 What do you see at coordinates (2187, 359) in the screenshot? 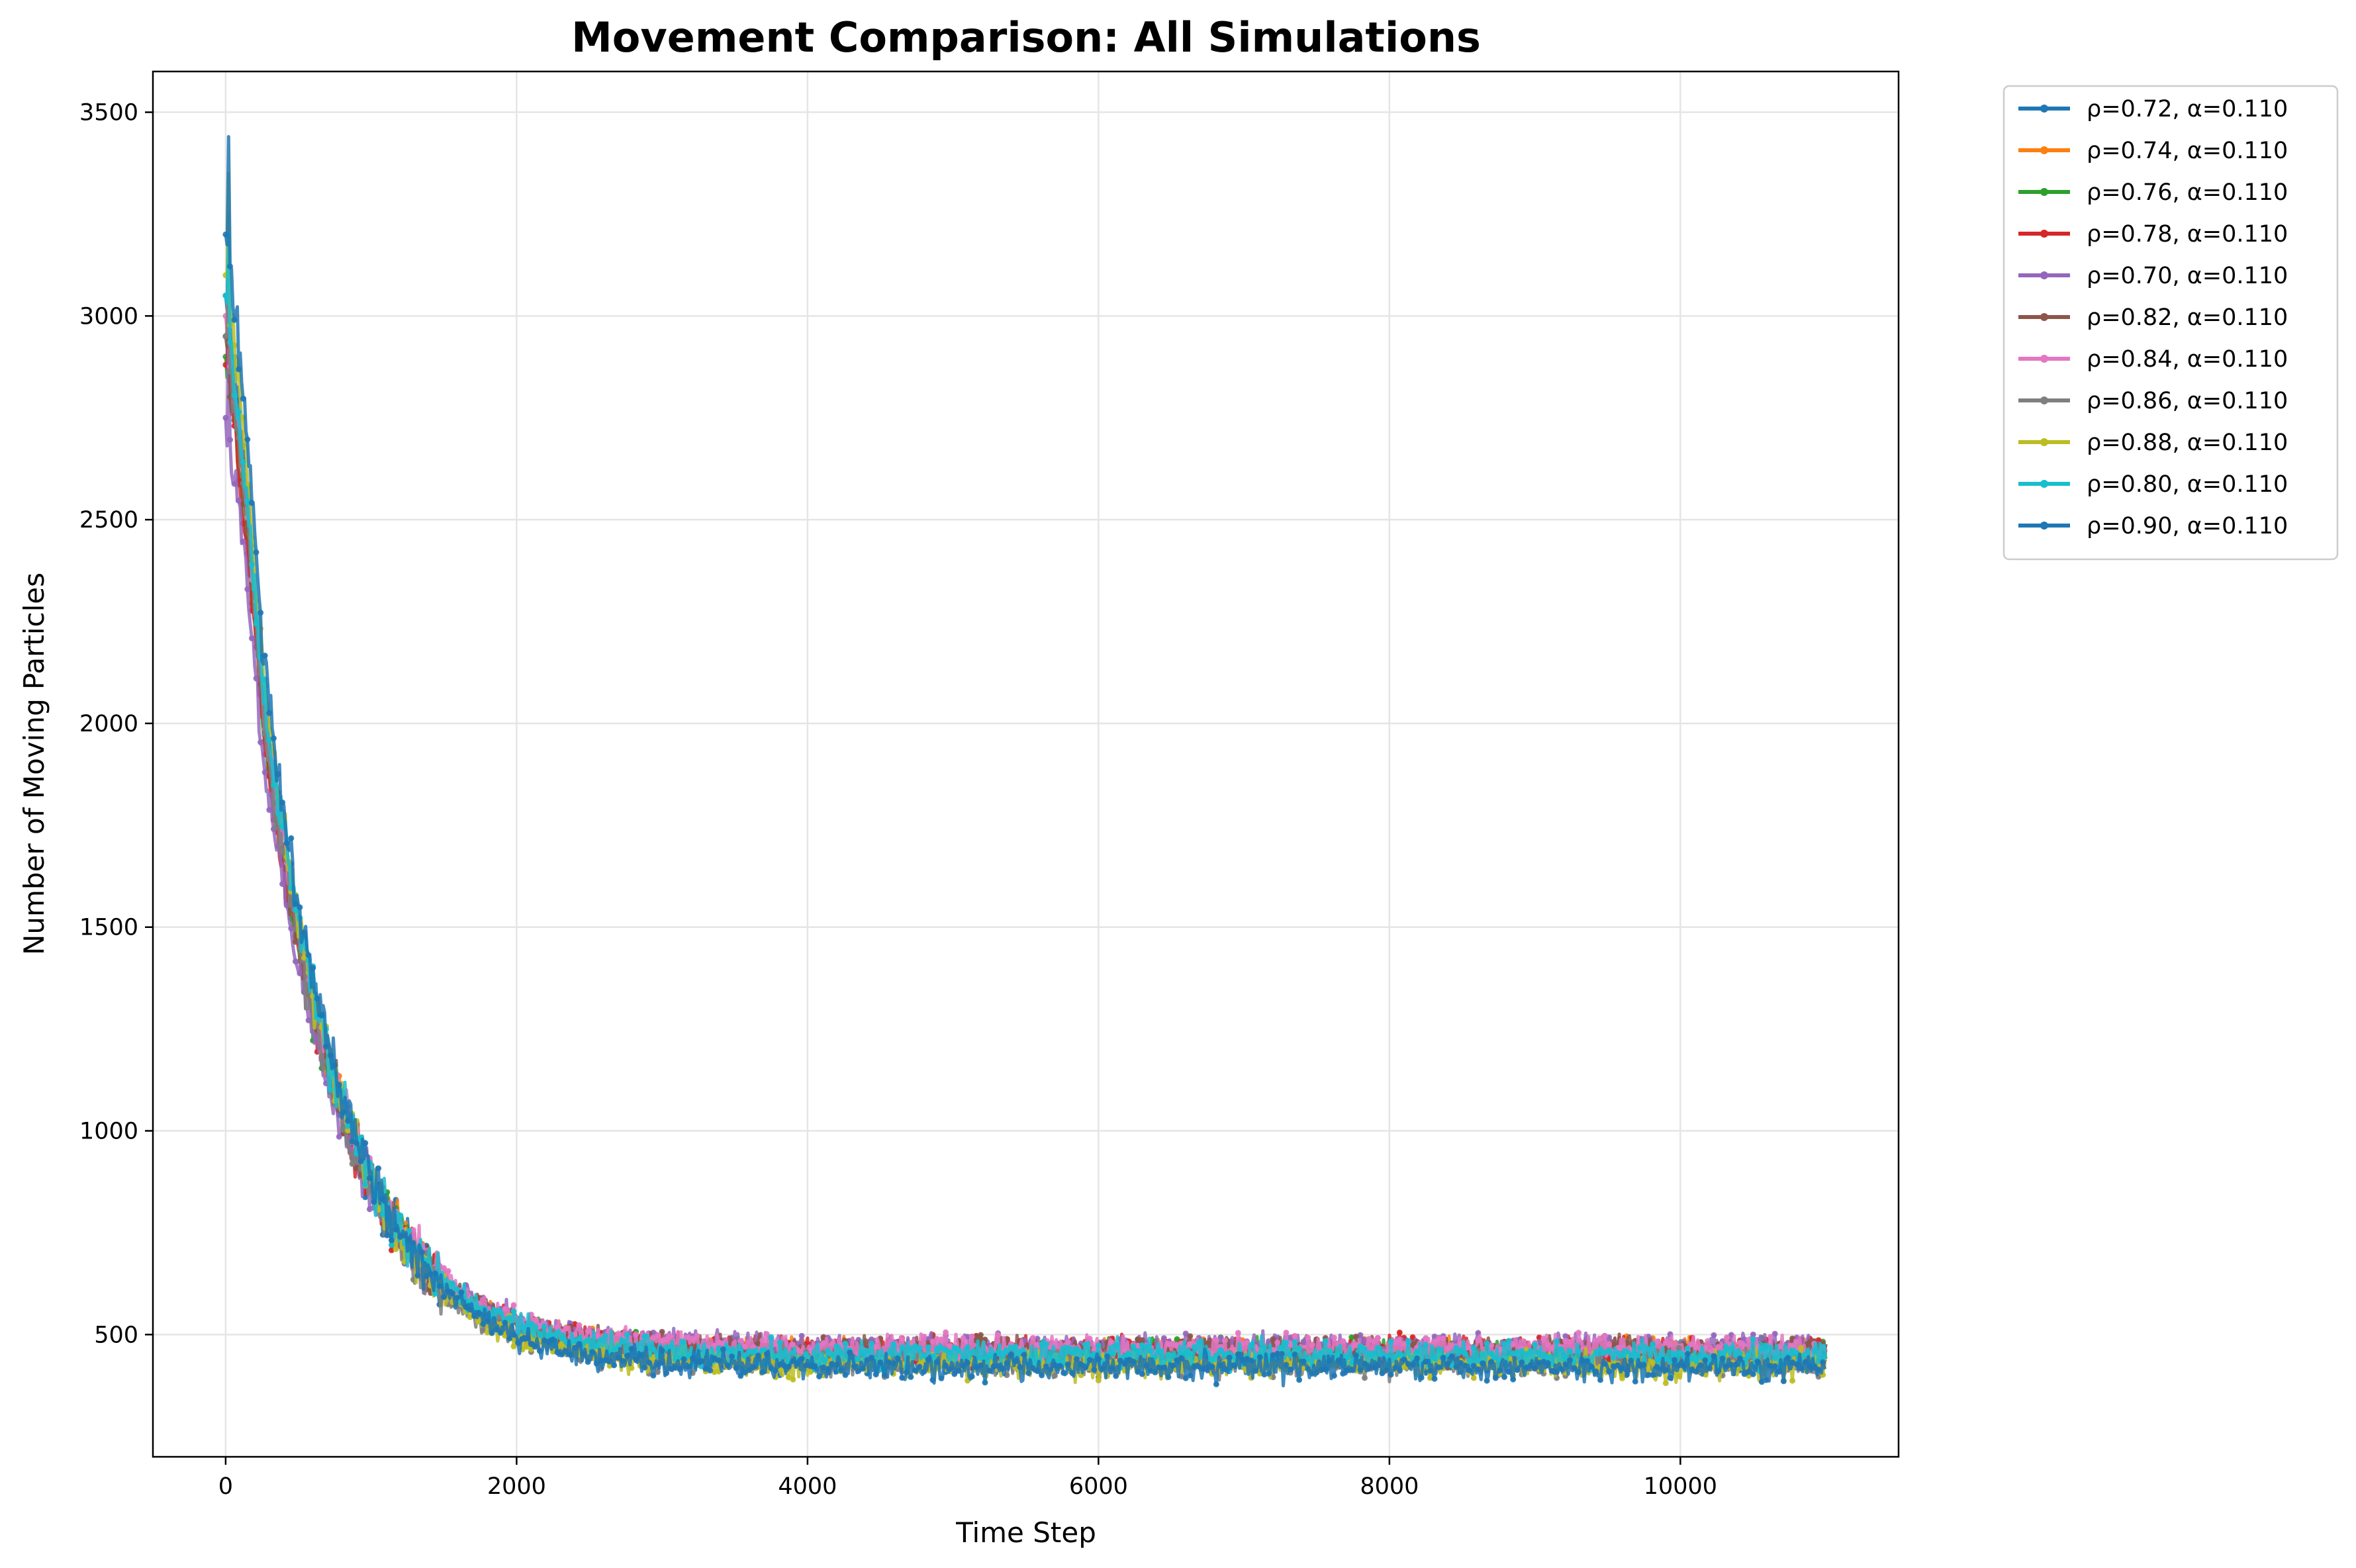
I see `legend-label: ρ=0.84, α=0.110` at bounding box center [2187, 359].